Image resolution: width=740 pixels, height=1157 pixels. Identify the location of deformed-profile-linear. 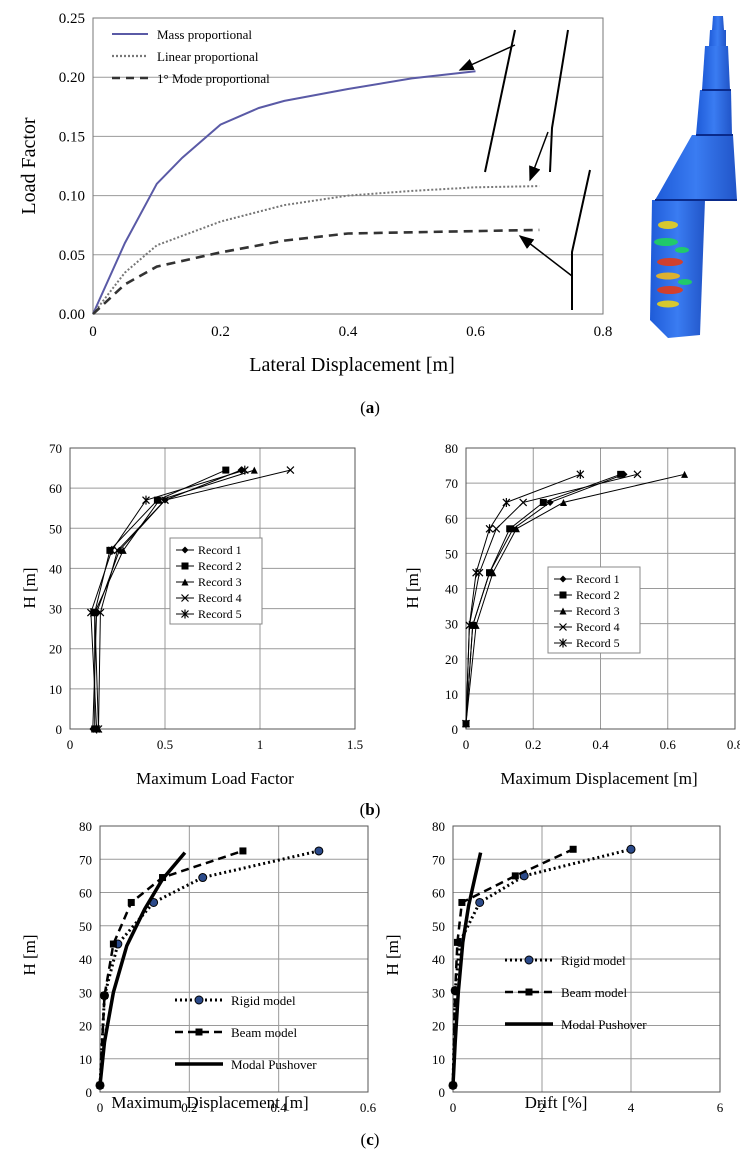
(559, 101).